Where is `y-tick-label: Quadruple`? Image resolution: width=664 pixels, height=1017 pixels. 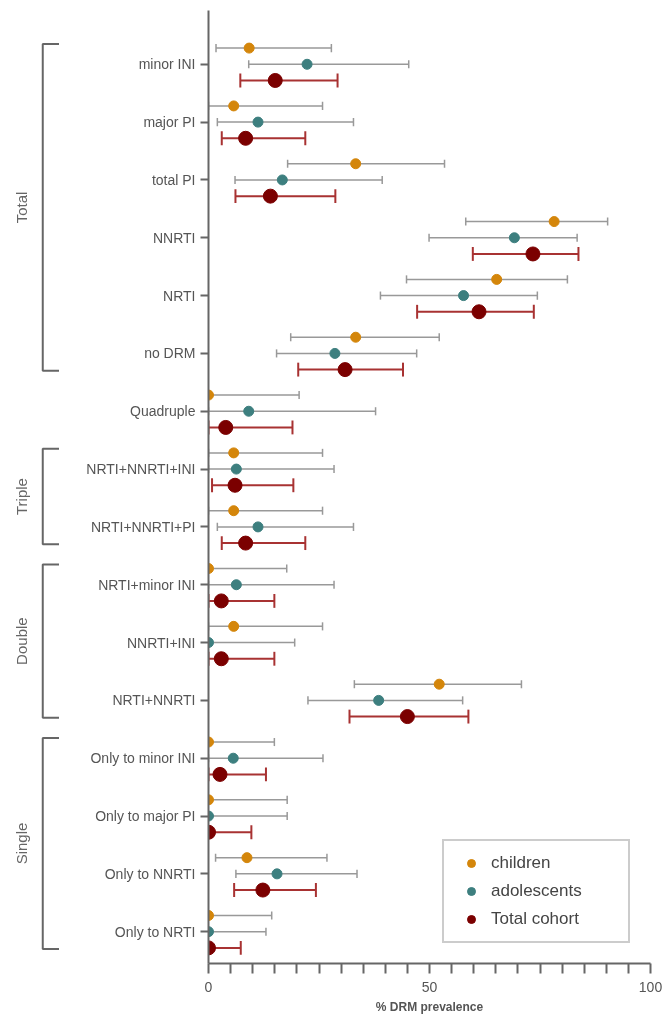 y-tick-label: Quadruple is located at coordinates (163, 411).